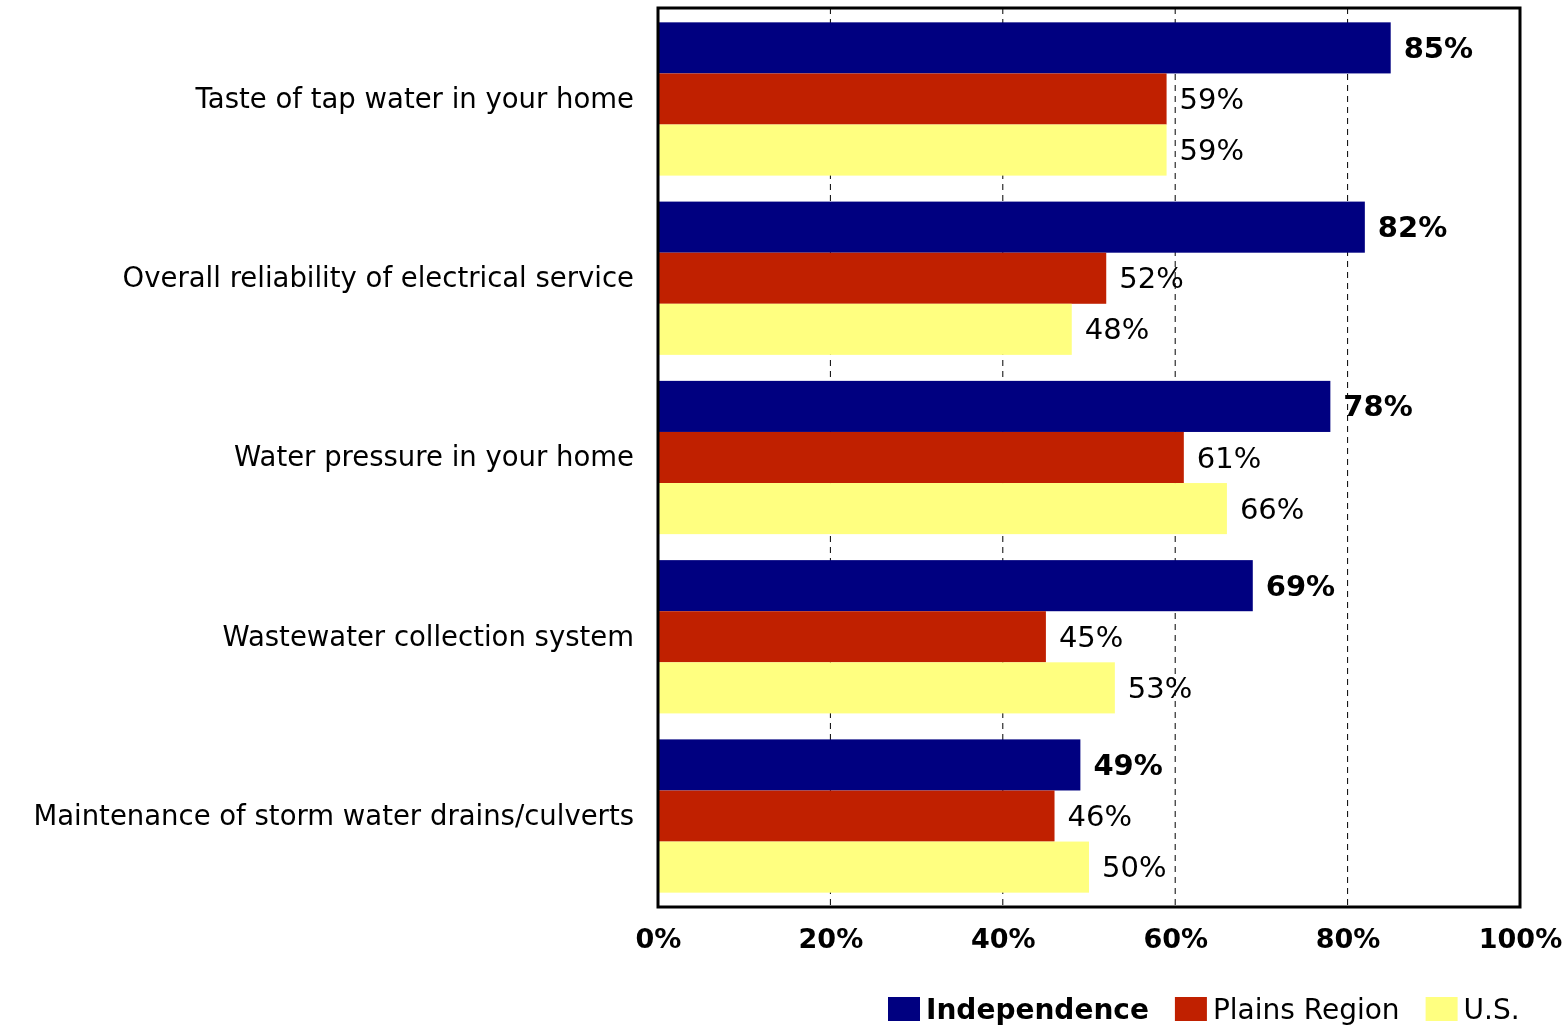 The height and width of the screenshot is (1026, 1564). Describe the element at coordinates (1300, 585) in the screenshot. I see `data-label: 69%` at that location.